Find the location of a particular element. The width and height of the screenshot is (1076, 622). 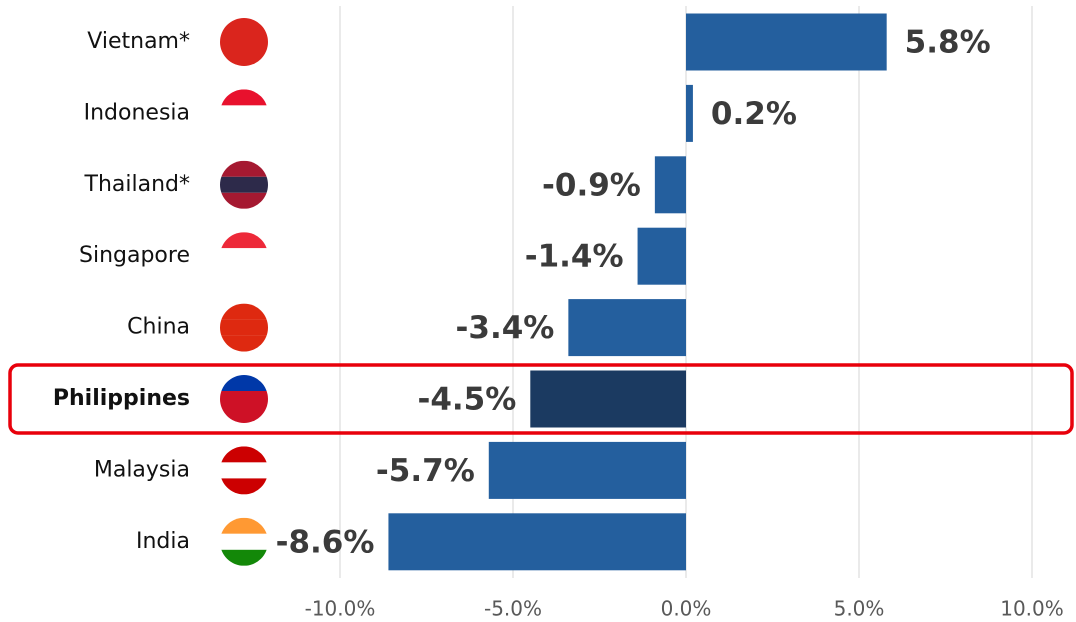

y-tick-label: Vietnam* is located at coordinates (138, 41).